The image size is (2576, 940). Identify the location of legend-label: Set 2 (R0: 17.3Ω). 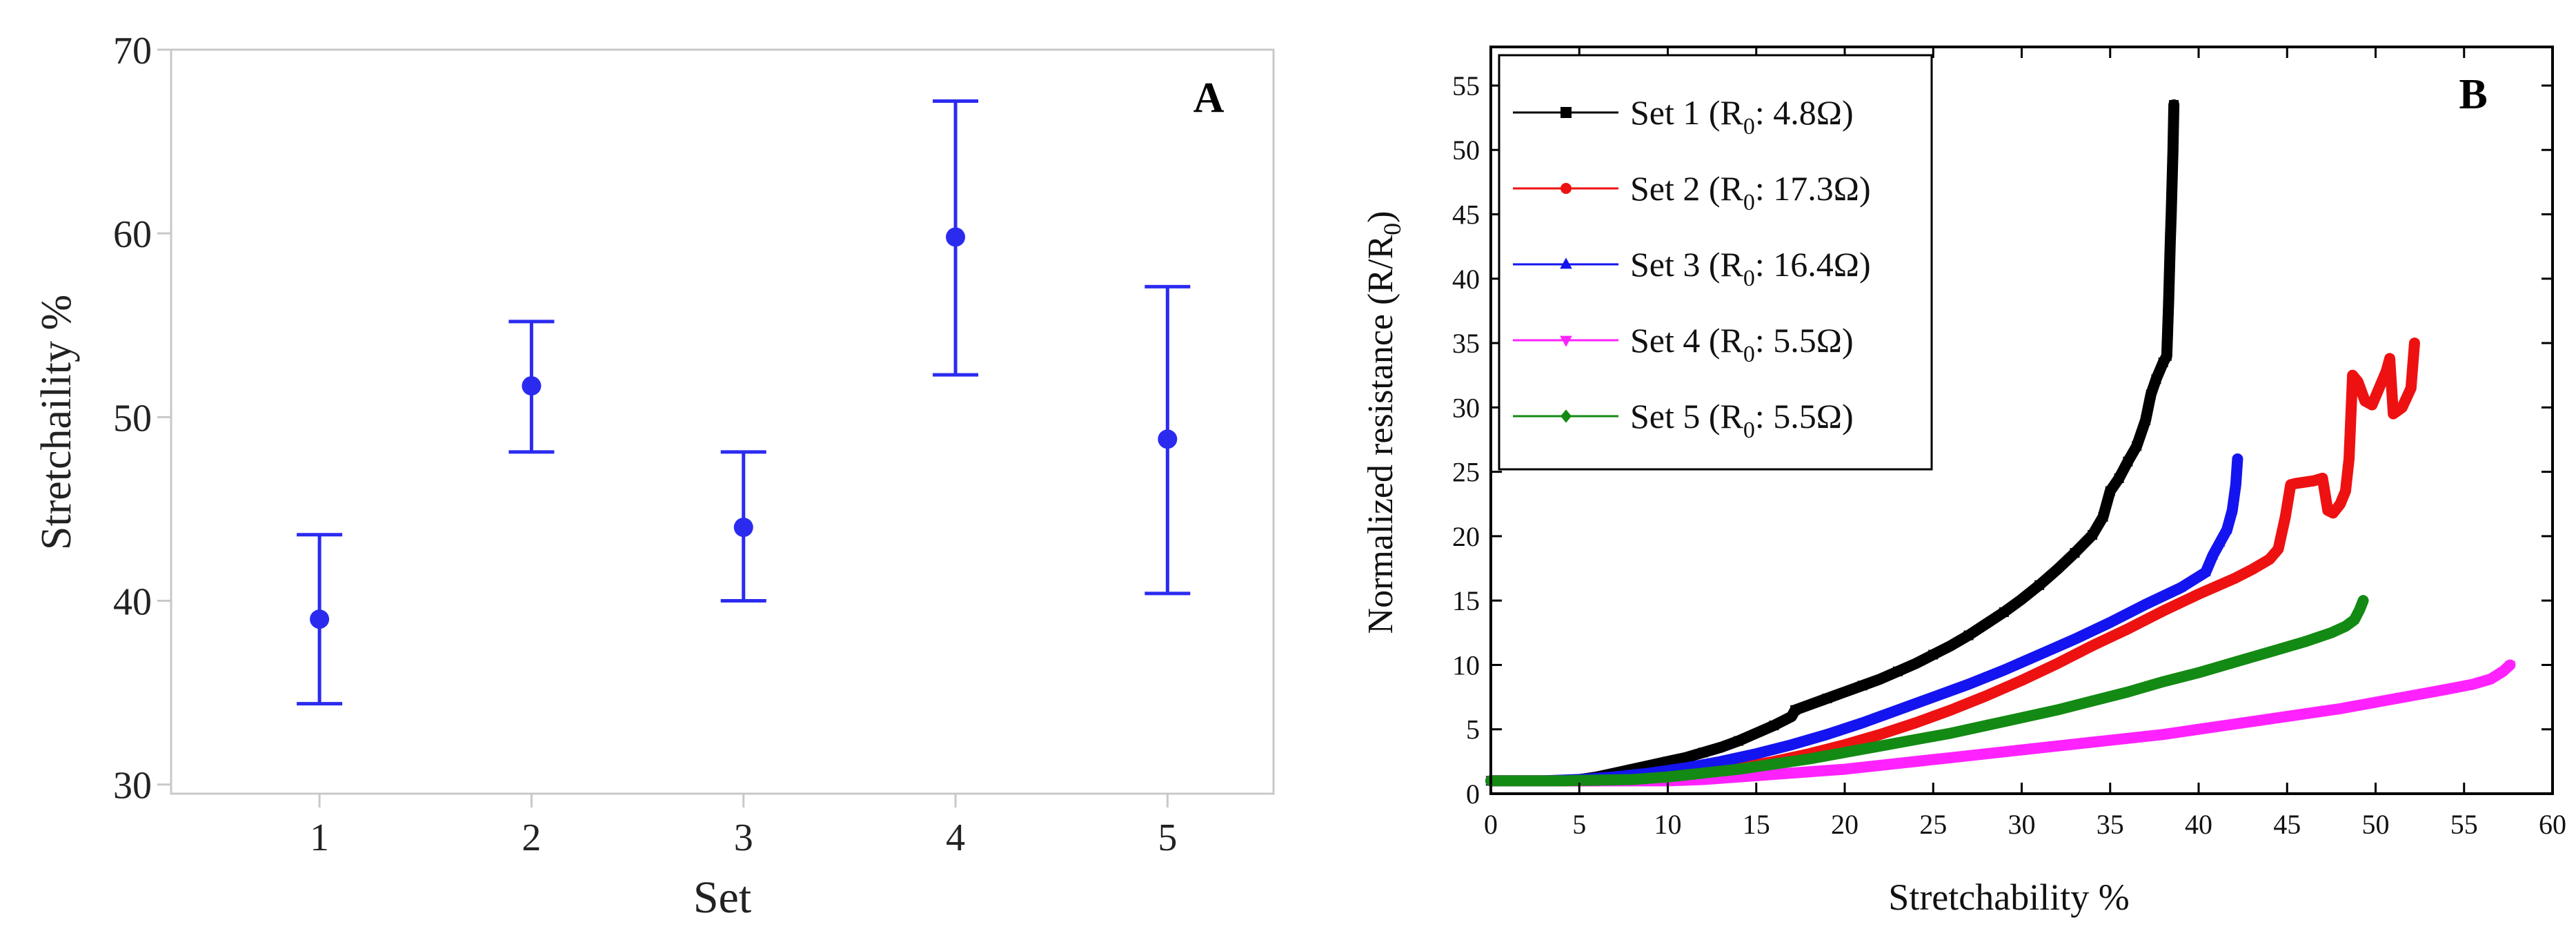
(1750, 192).